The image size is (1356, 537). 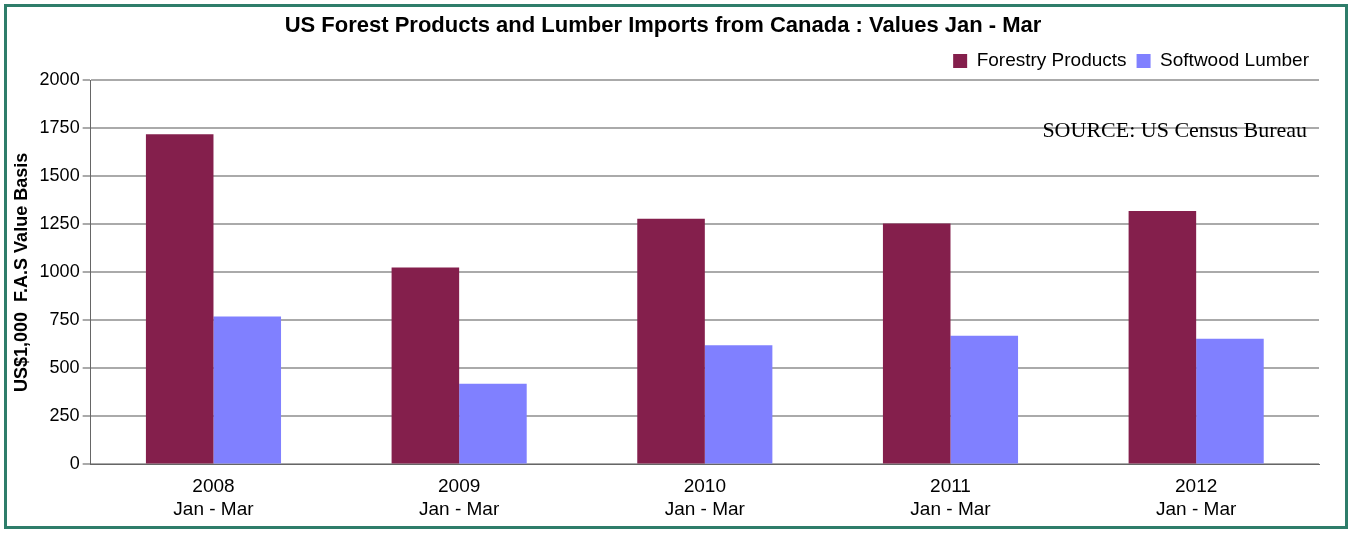 What do you see at coordinates (20, 272) in the screenshot?
I see `y-axis-title: US$1,000 F.A.S Value Basis` at bounding box center [20, 272].